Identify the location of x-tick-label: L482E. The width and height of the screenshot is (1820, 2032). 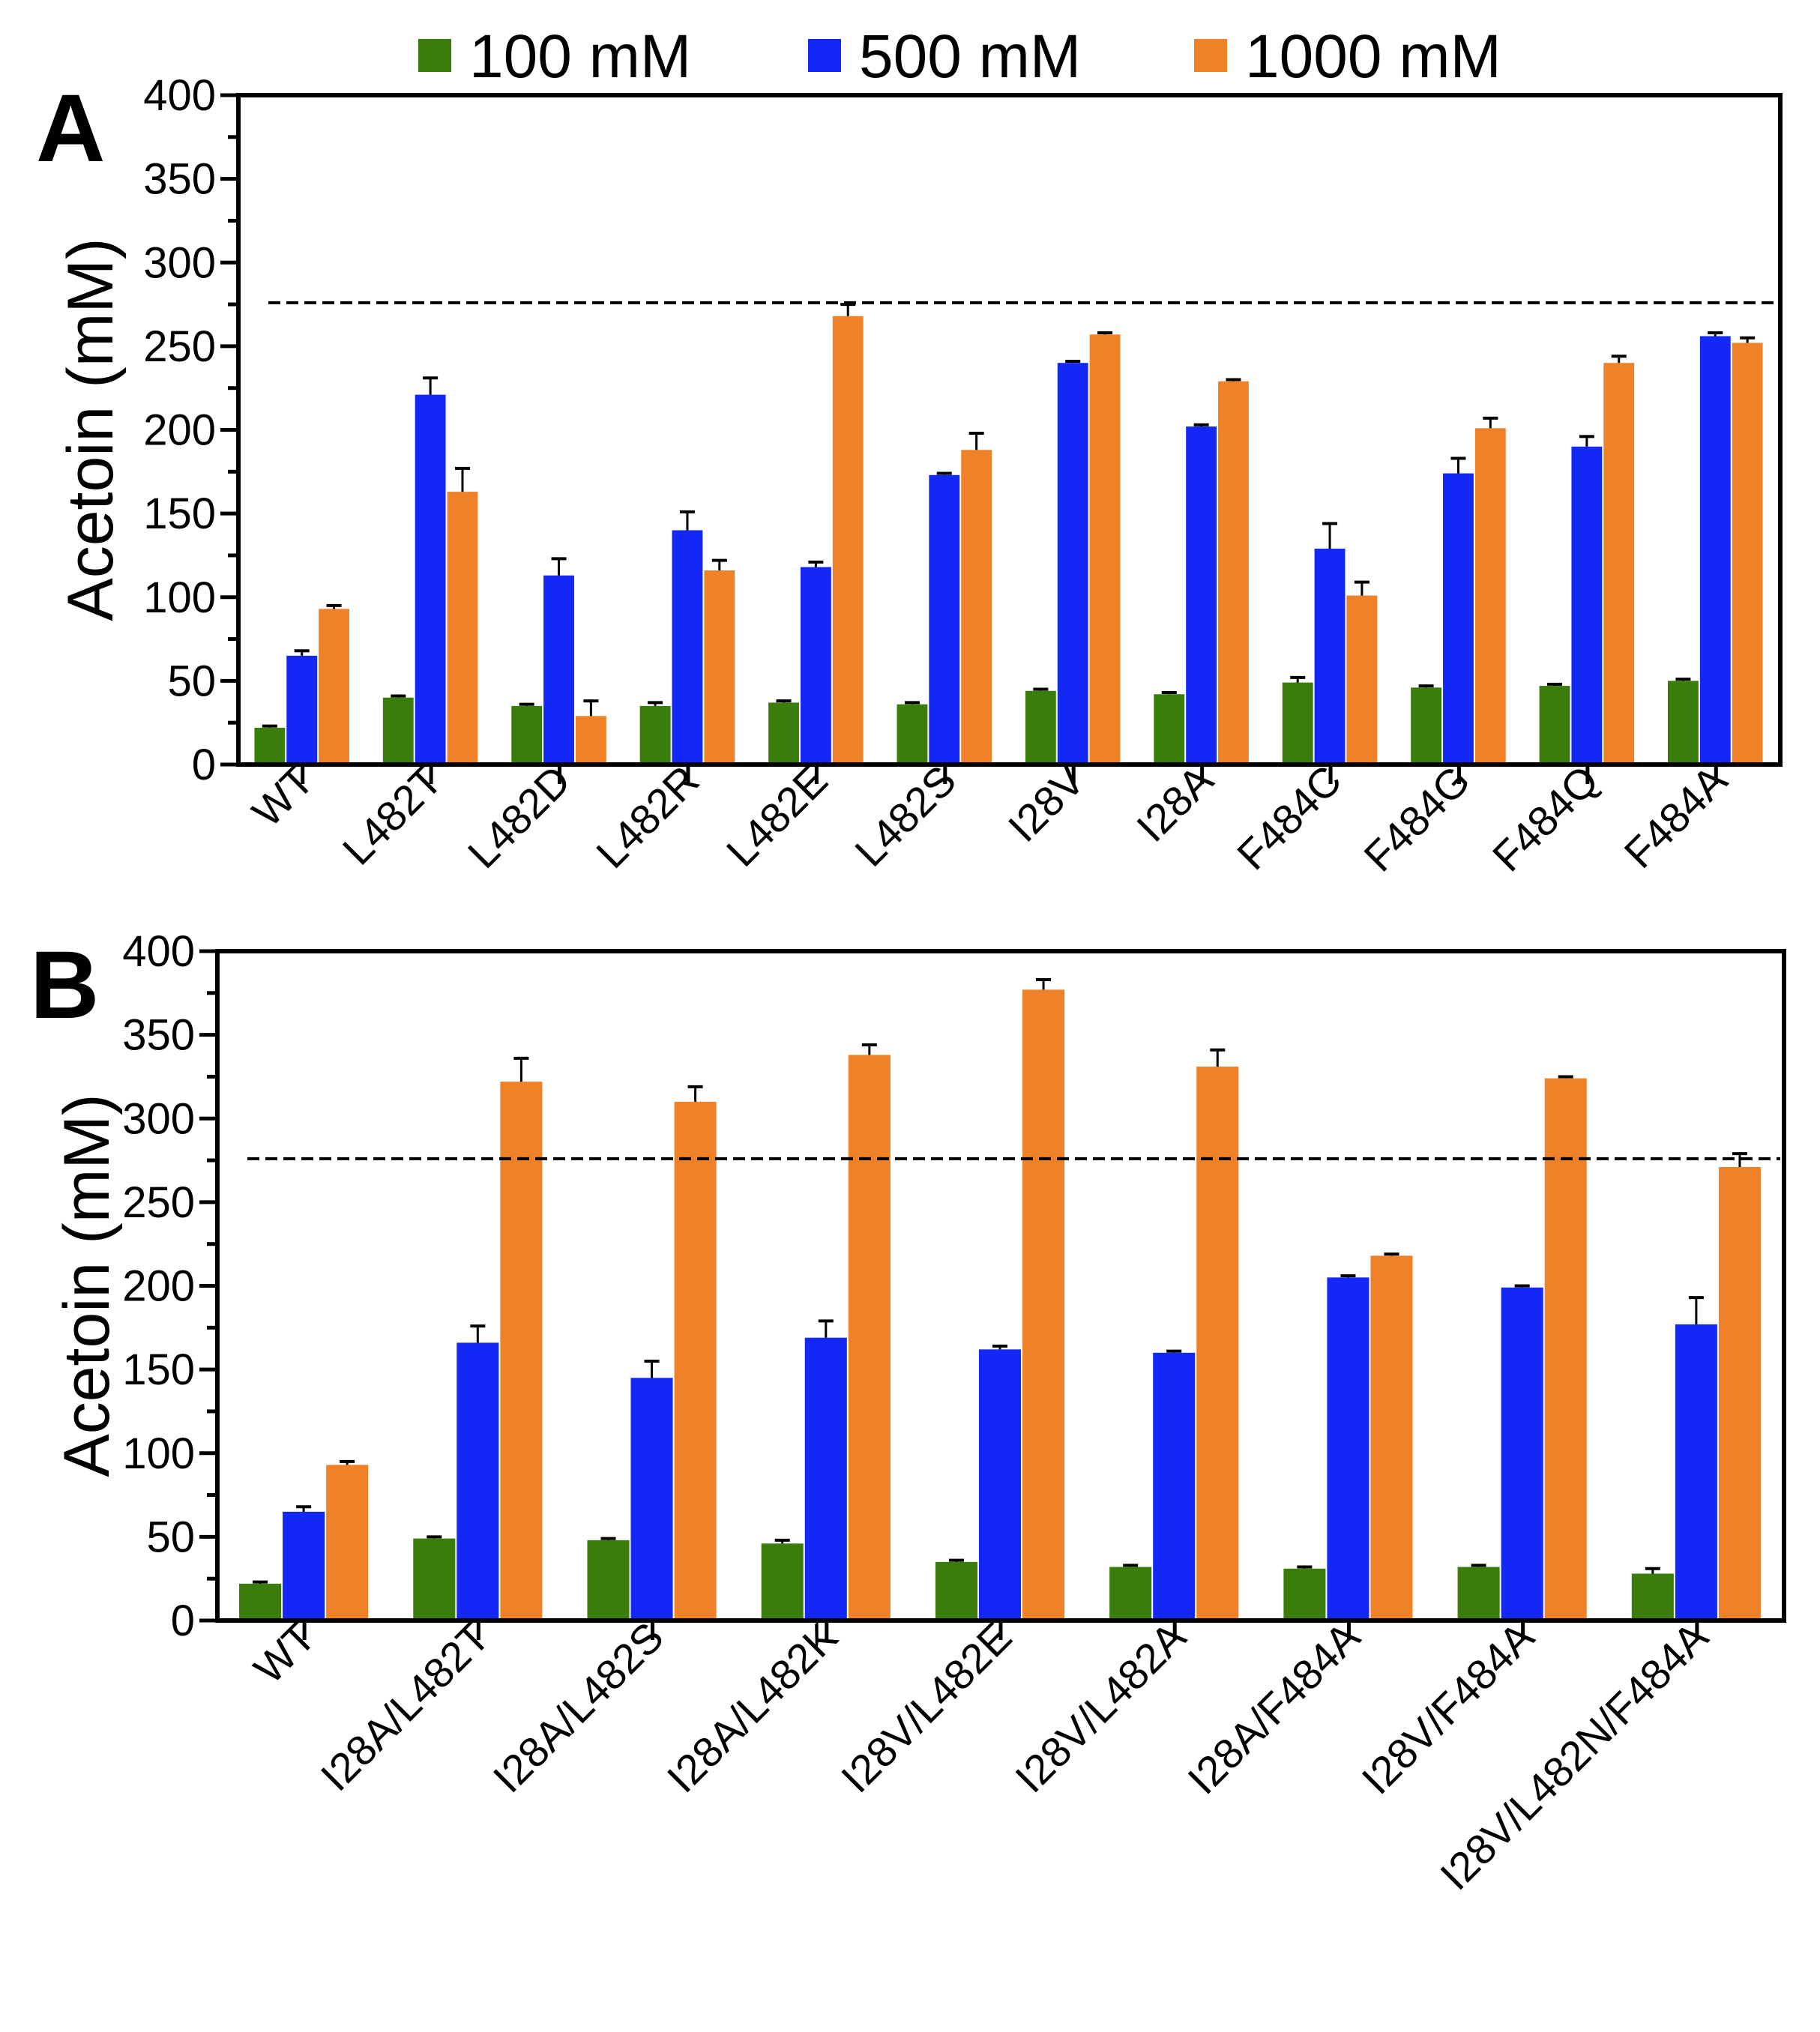
(777, 815).